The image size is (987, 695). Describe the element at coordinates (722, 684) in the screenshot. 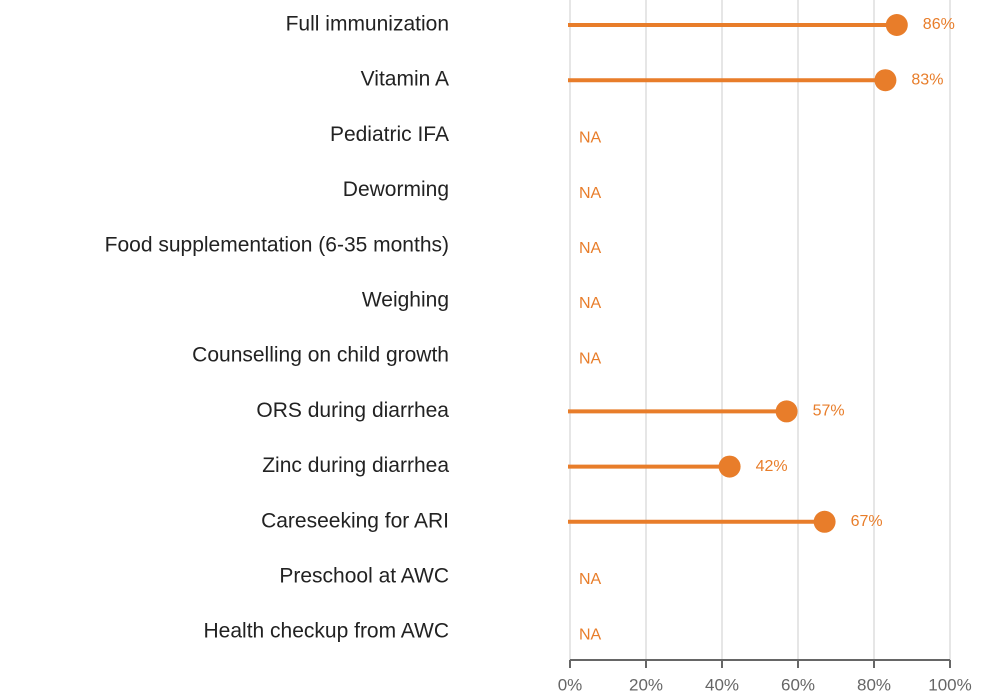

I see `x-tick-label: 40%` at that location.